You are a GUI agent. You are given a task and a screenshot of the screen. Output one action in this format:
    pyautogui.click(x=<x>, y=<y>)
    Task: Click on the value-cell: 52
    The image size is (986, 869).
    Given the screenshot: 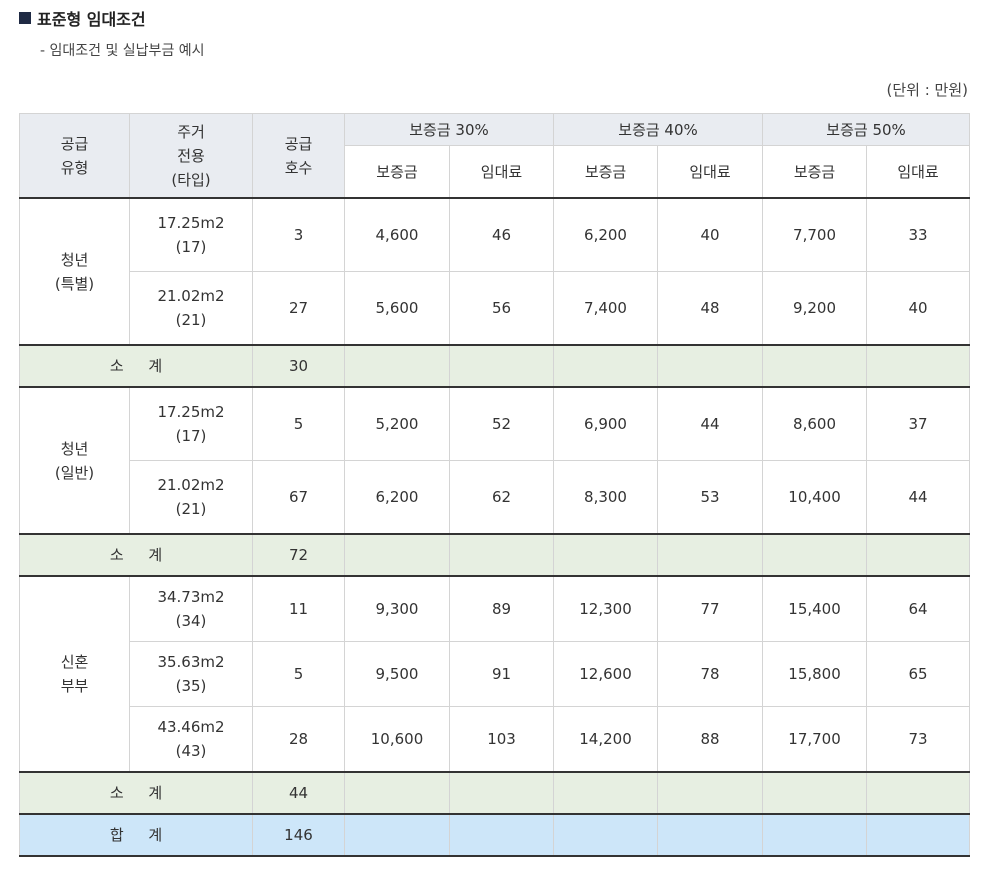 What is the action you would take?
    pyautogui.click(x=501, y=423)
    